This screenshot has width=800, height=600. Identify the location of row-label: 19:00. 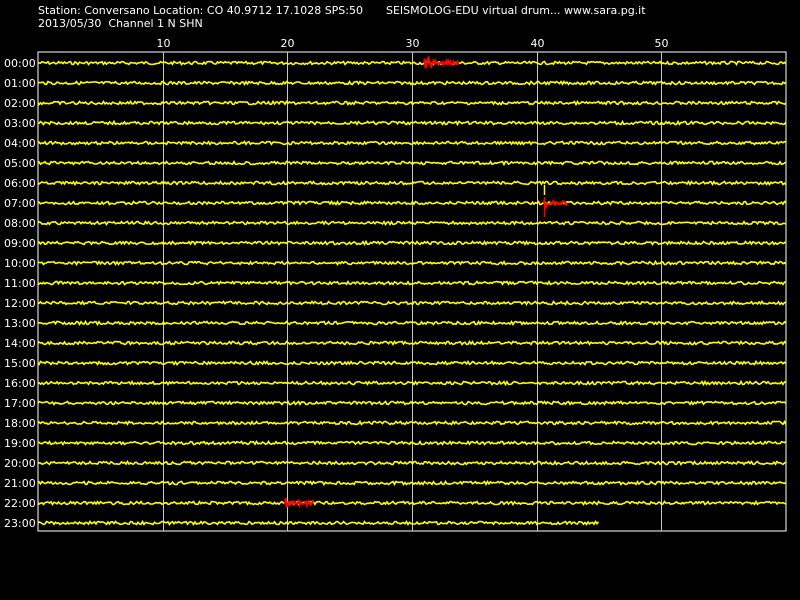
(20, 443).